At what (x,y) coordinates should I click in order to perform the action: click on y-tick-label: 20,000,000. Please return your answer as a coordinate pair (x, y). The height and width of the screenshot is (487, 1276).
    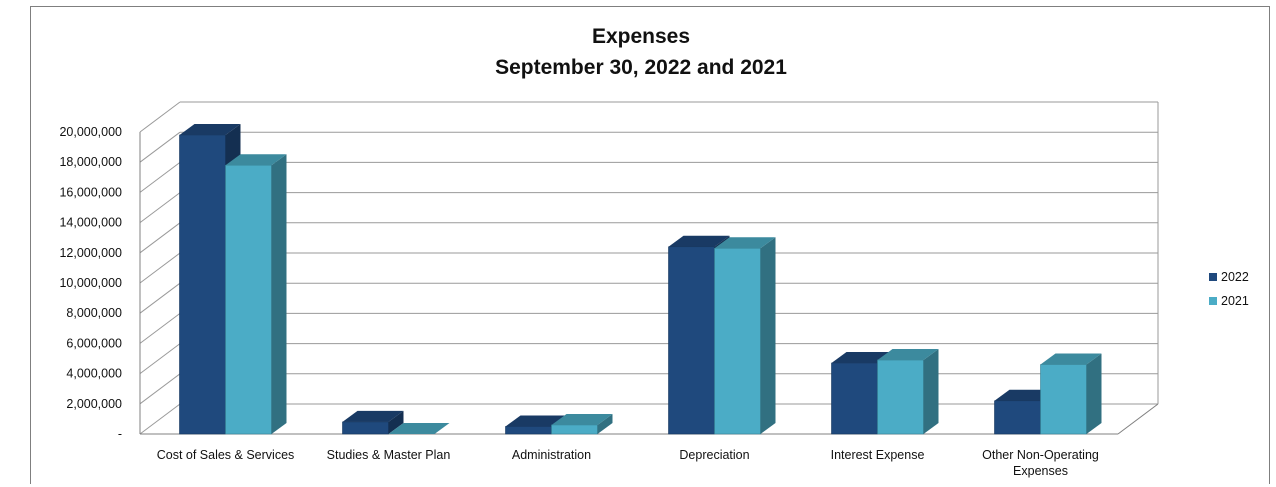
    Looking at the image, I should click on (90, 132).